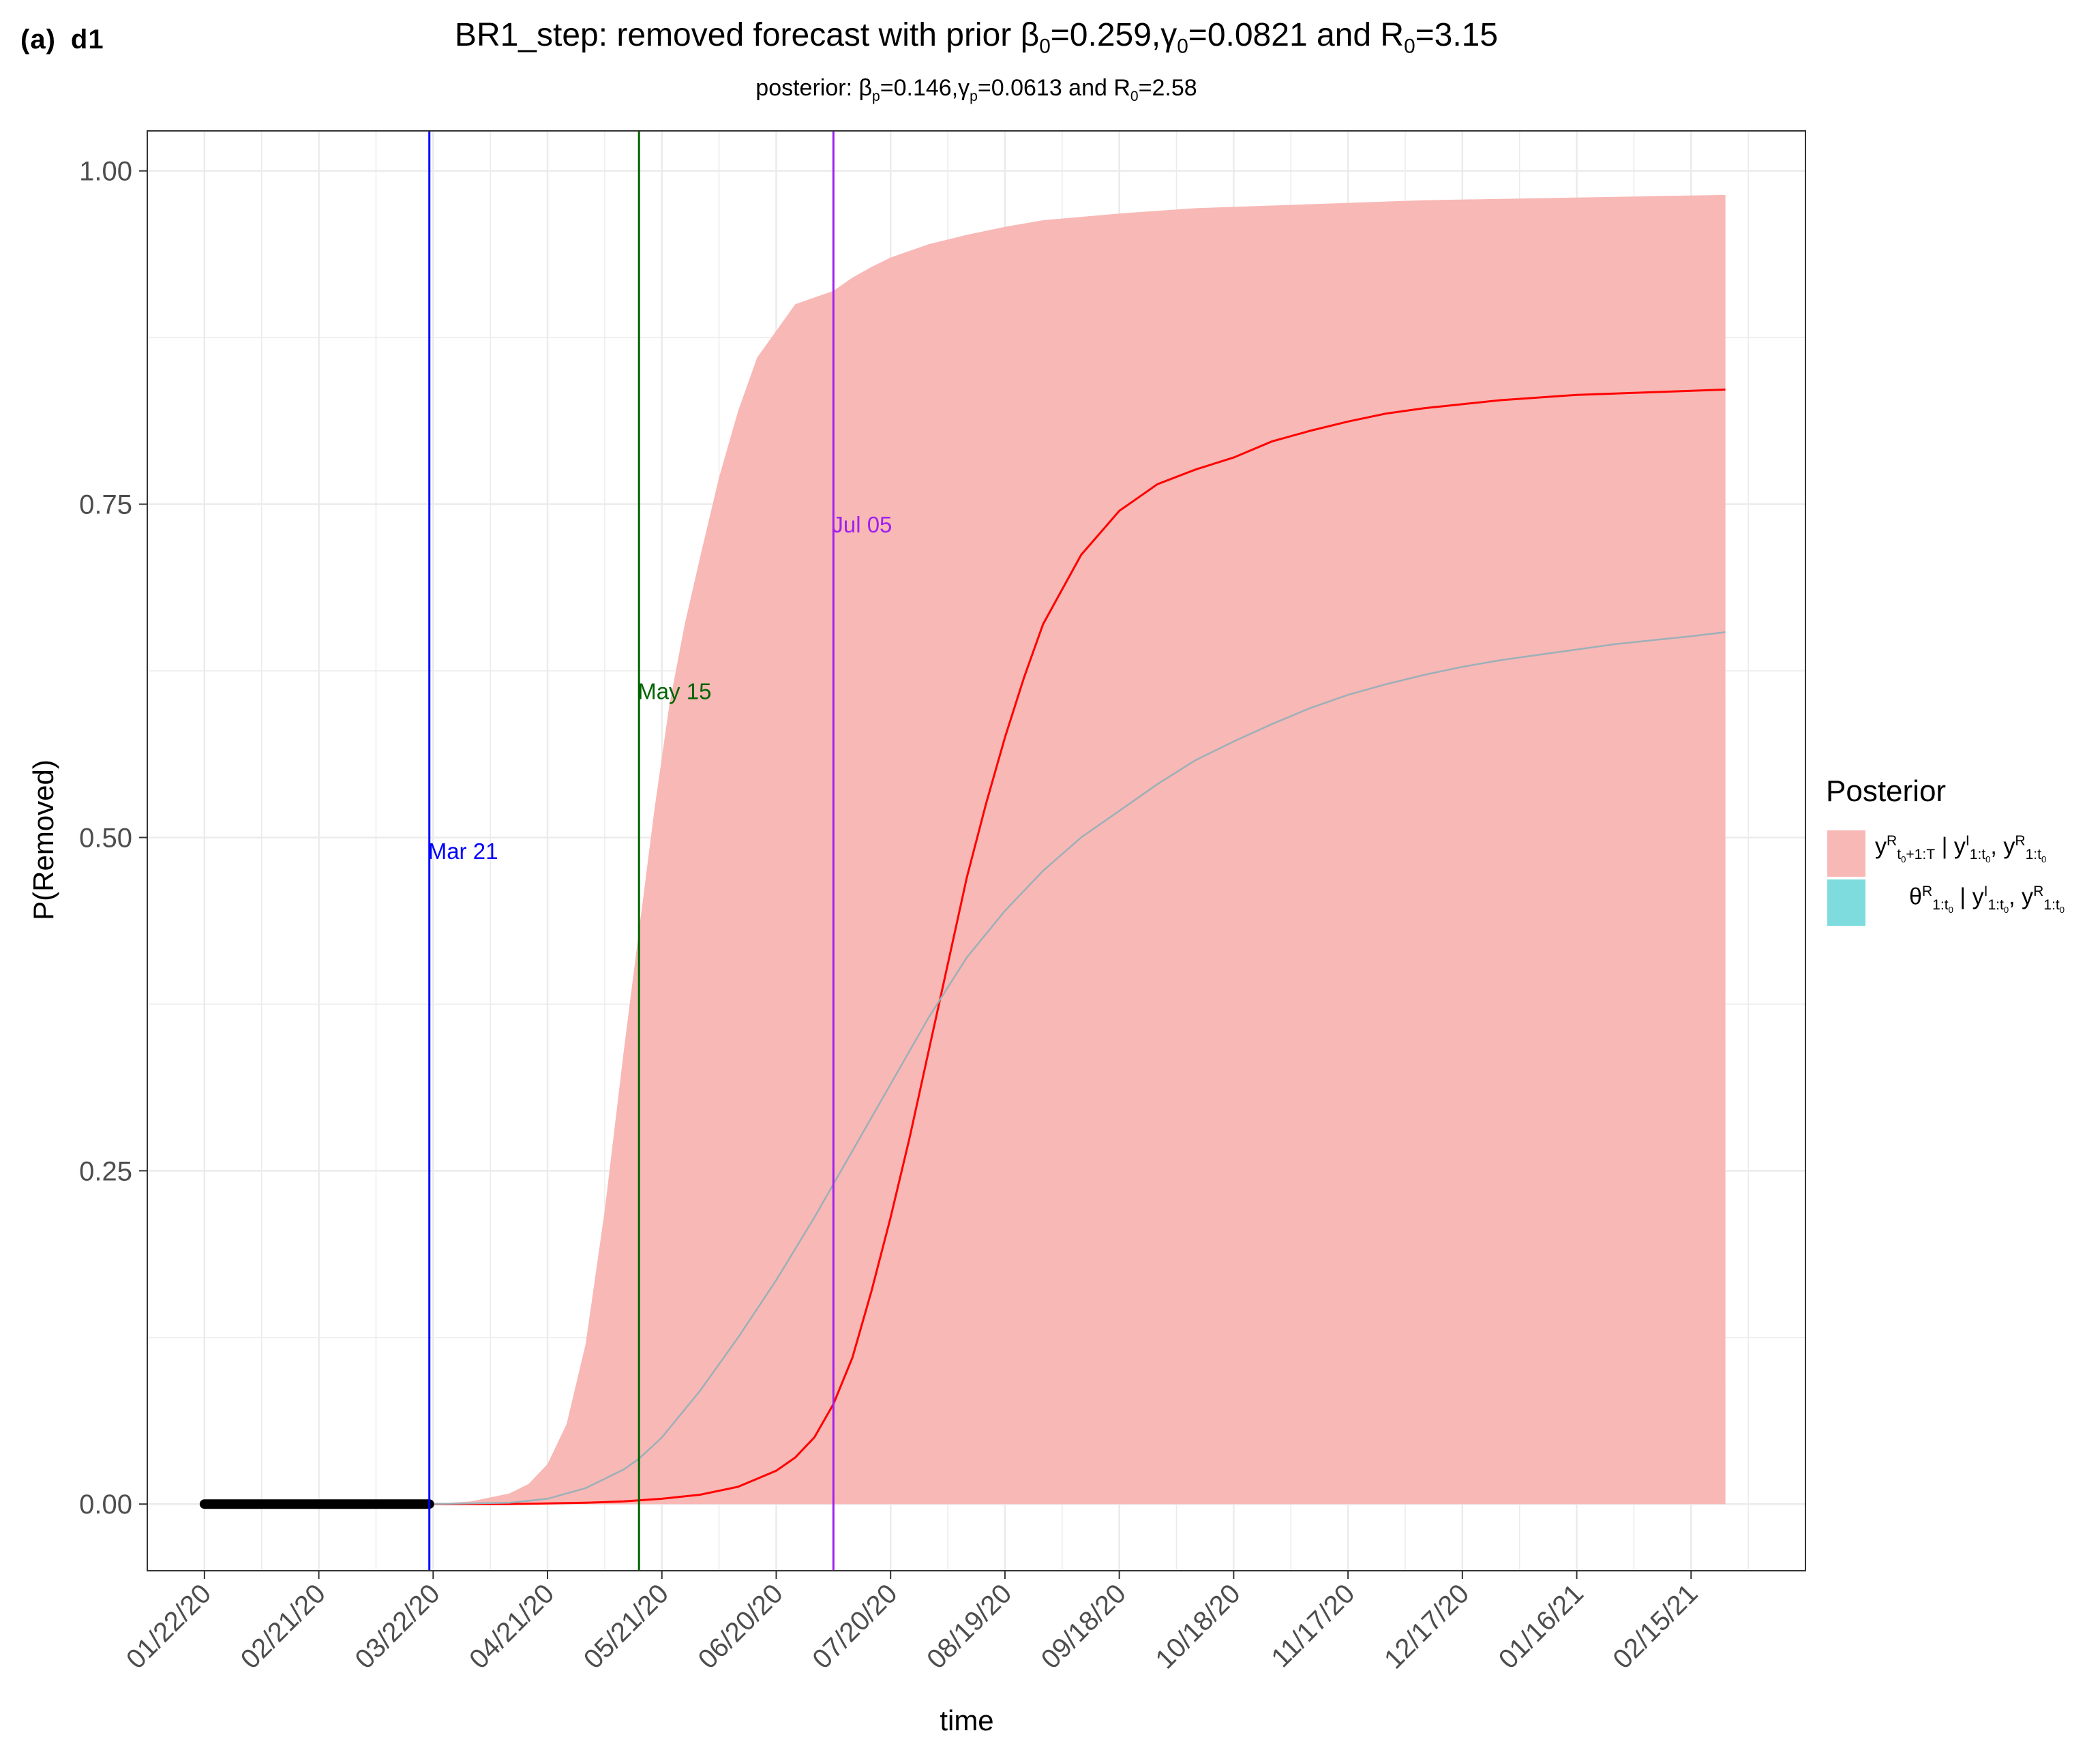 This screenshot has height=1748, width=2100. Describe the element at coordinates (626, 1626) in the screenshot. I see `x-tick-label: 05/21/20` at that location.